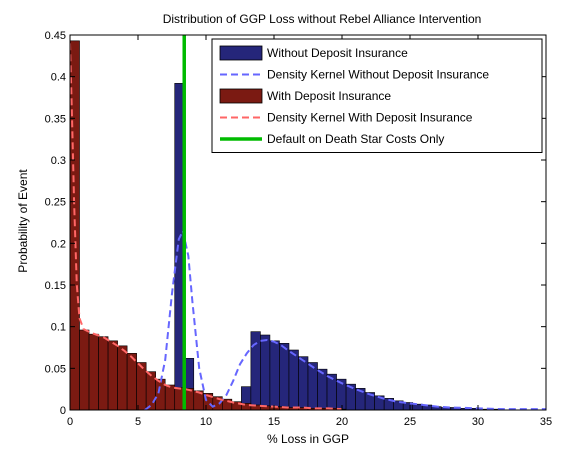 This screenshot has height=457, width=586. I want to click on x-tick-label: 10, so click(206, 422).